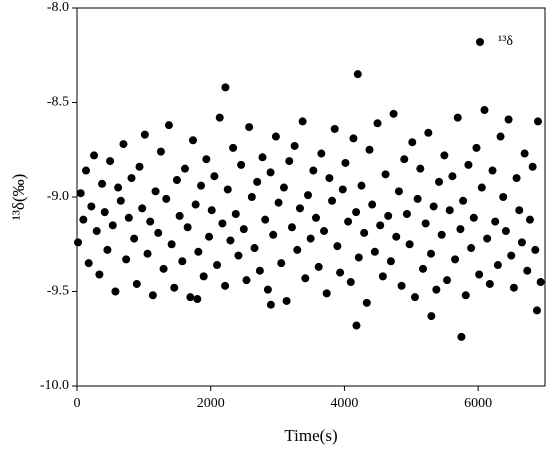 This screenshot has height=451, width=550. What do you see at coordinates (505, 41) in the screenshot?
I see `legend-label: ¹³δ` at bounding box center [505, 41].